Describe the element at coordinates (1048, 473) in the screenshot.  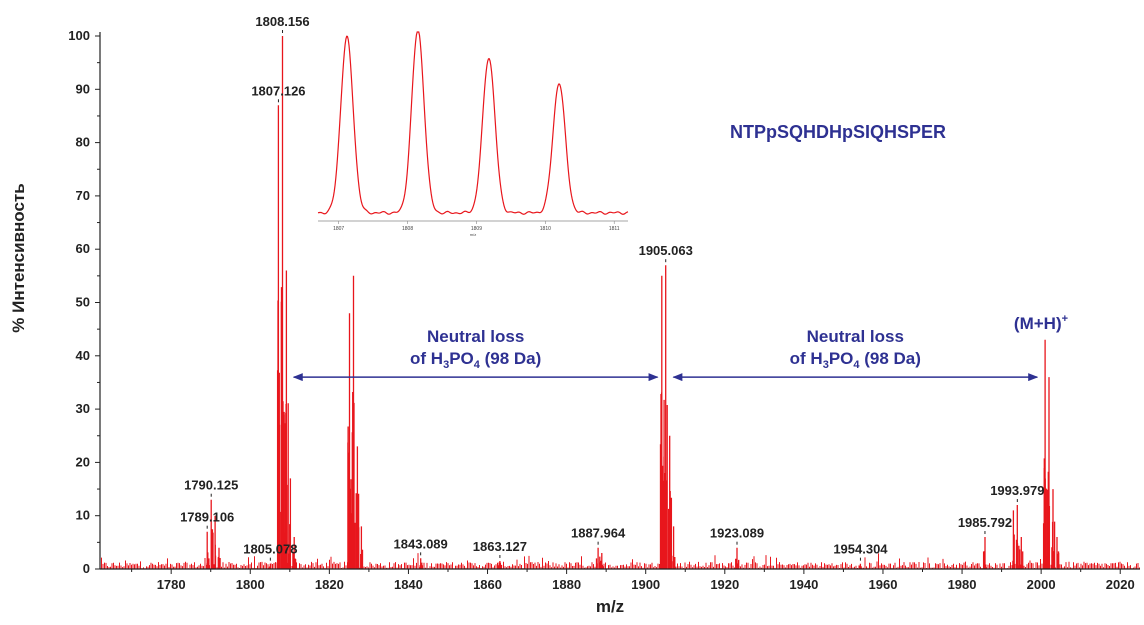
I see `spectrum-peak-2002` at that location.